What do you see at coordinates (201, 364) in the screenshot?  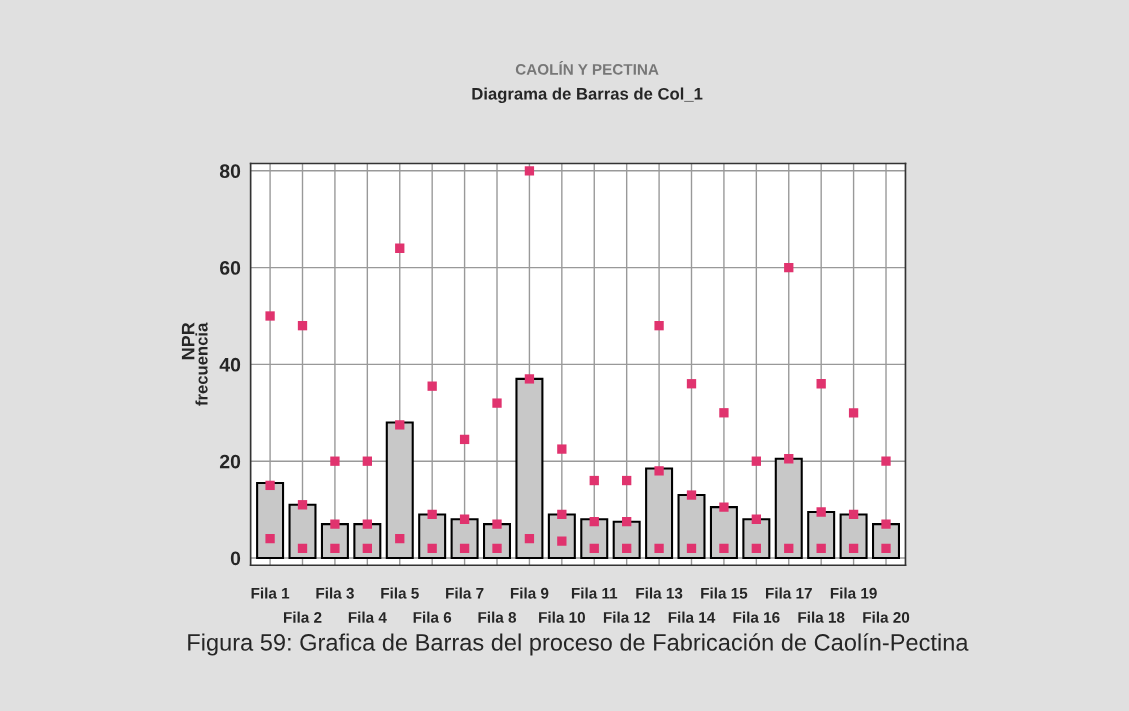 I see `y-axis-title: frecuencia` at bounding box center [201, 364].